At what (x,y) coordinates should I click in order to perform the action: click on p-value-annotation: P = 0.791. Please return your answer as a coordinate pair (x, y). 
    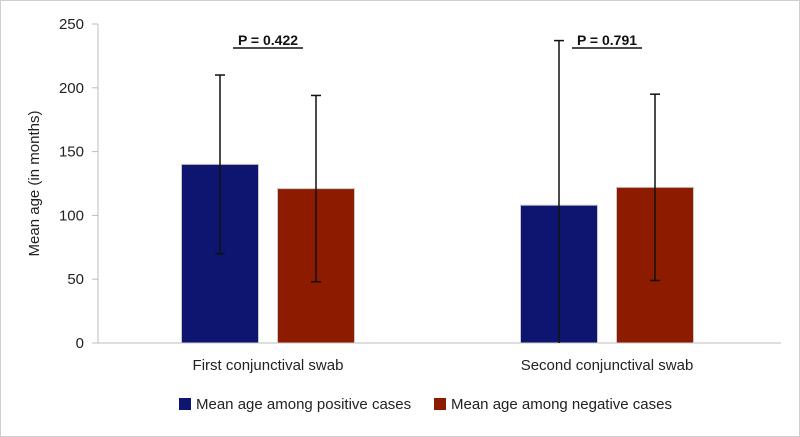
    Looking at the image, I should click on (607, 40).